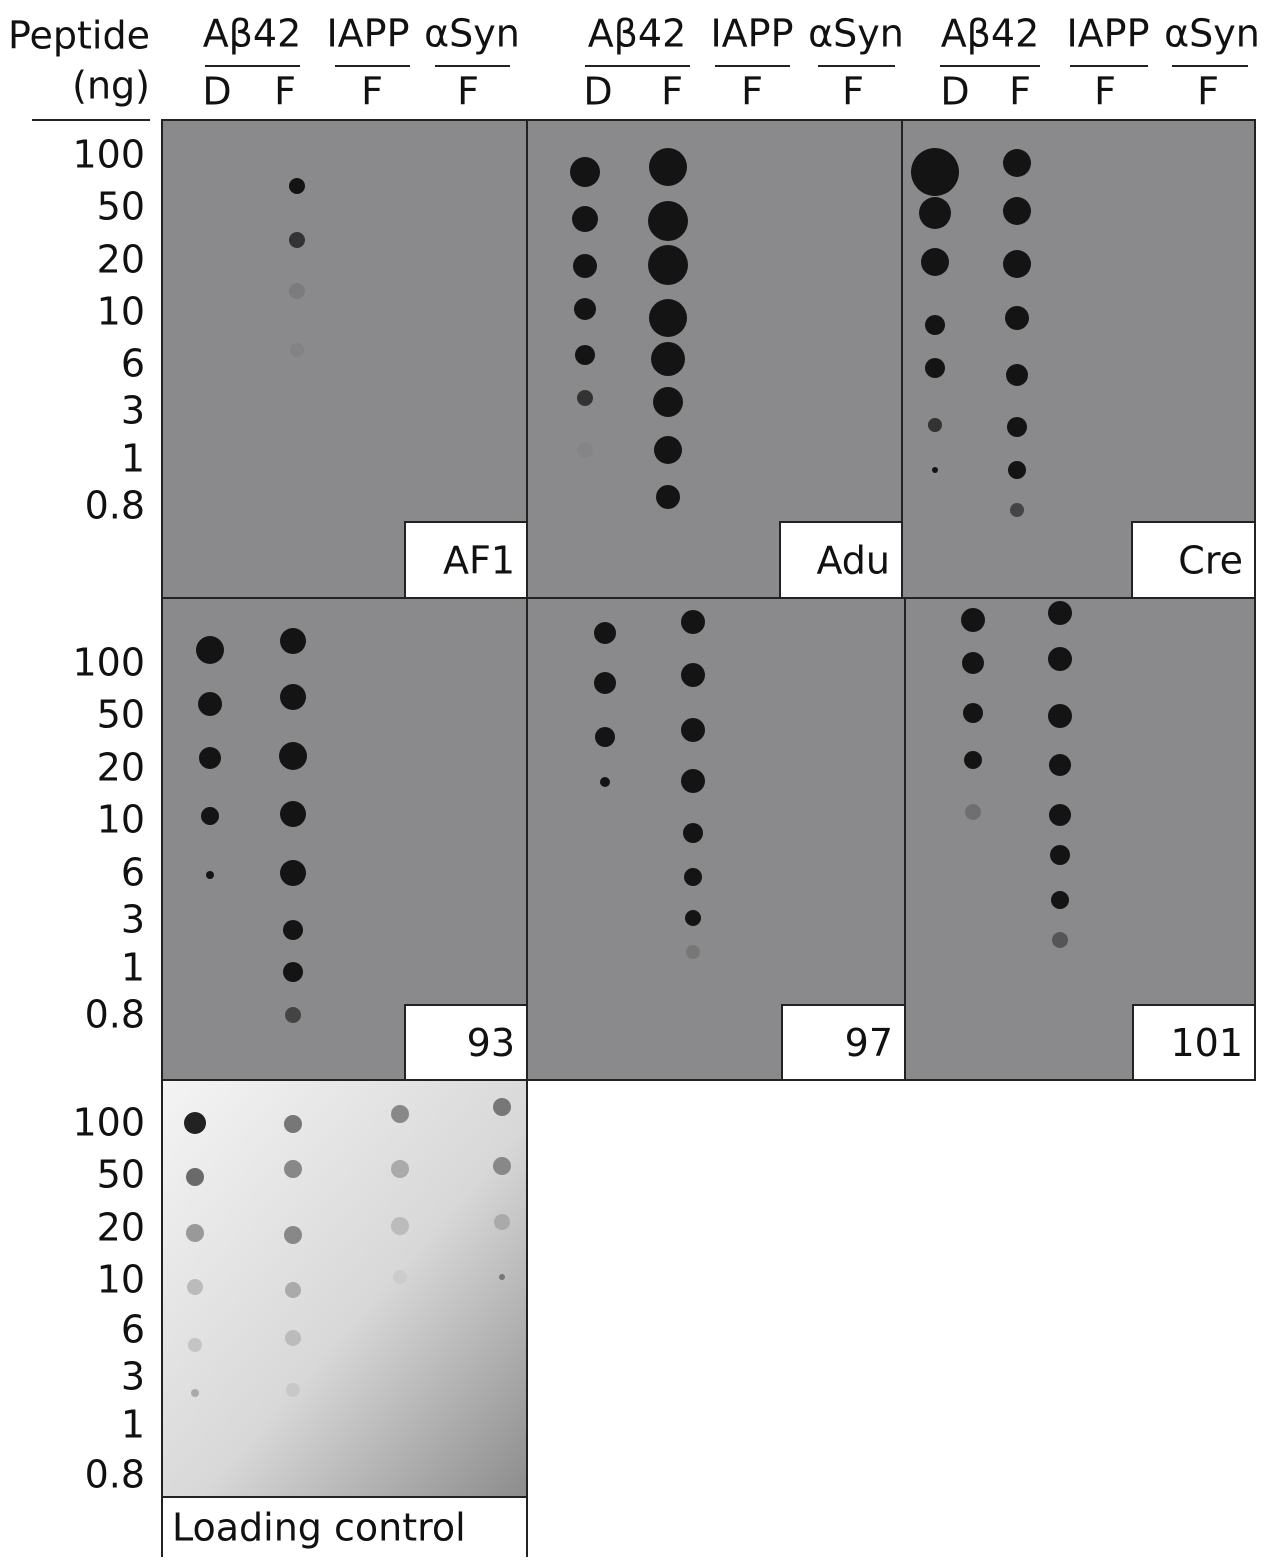  What do you see at coordinates (1210, 561) in the screenshot?
I see `panel-label: Cre` at bounding box center [1210, 561].